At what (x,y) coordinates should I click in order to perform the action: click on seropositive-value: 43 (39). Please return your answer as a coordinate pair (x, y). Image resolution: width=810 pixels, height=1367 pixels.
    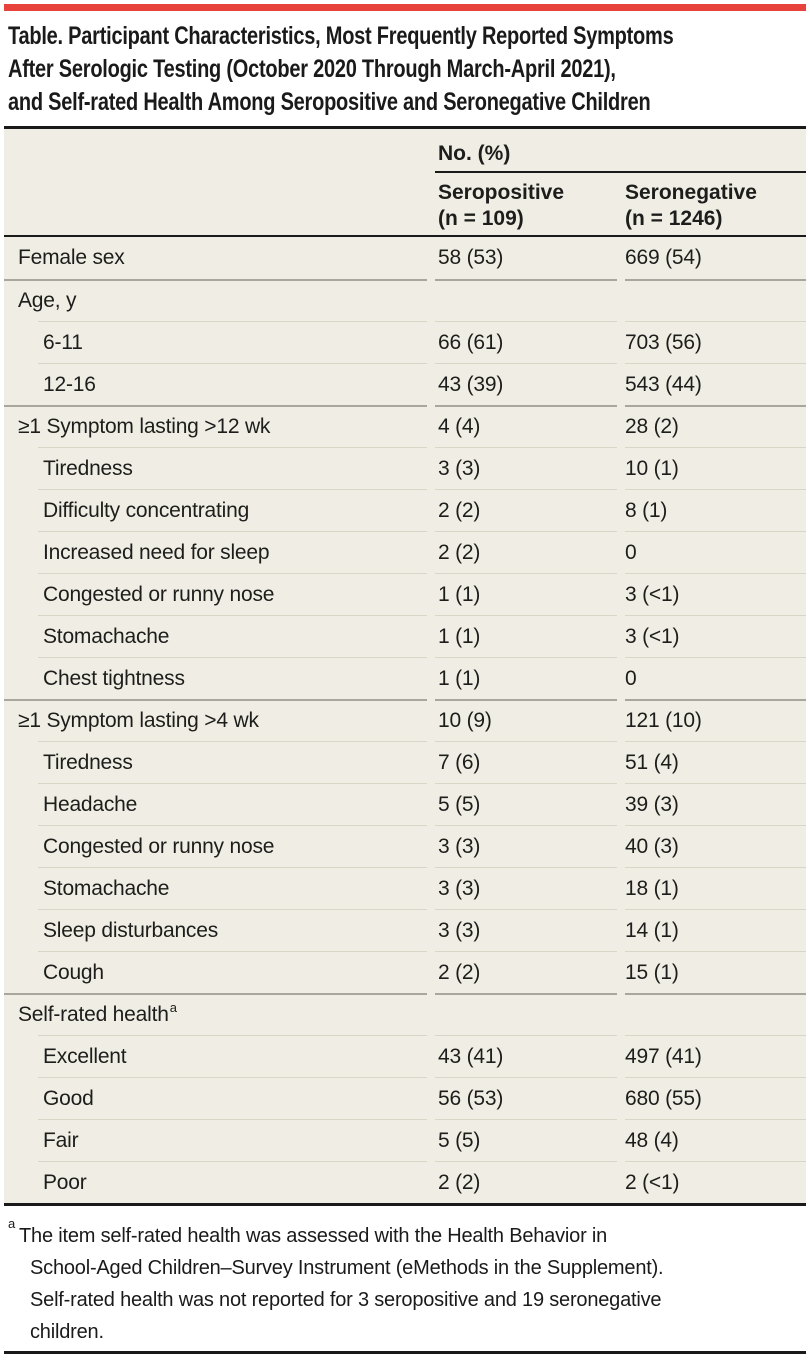
    Looking at the image, I should click on (526, 384).